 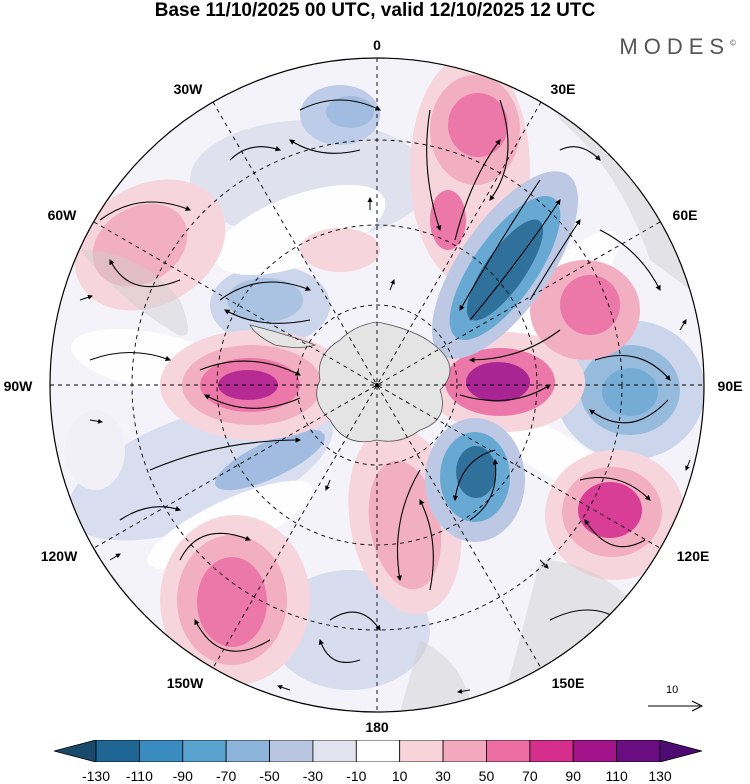 What do you see at coordinates (486, 776) in the screenshot?
I see `colorbar-tick-label: 50` at bounding box center [486, 776].